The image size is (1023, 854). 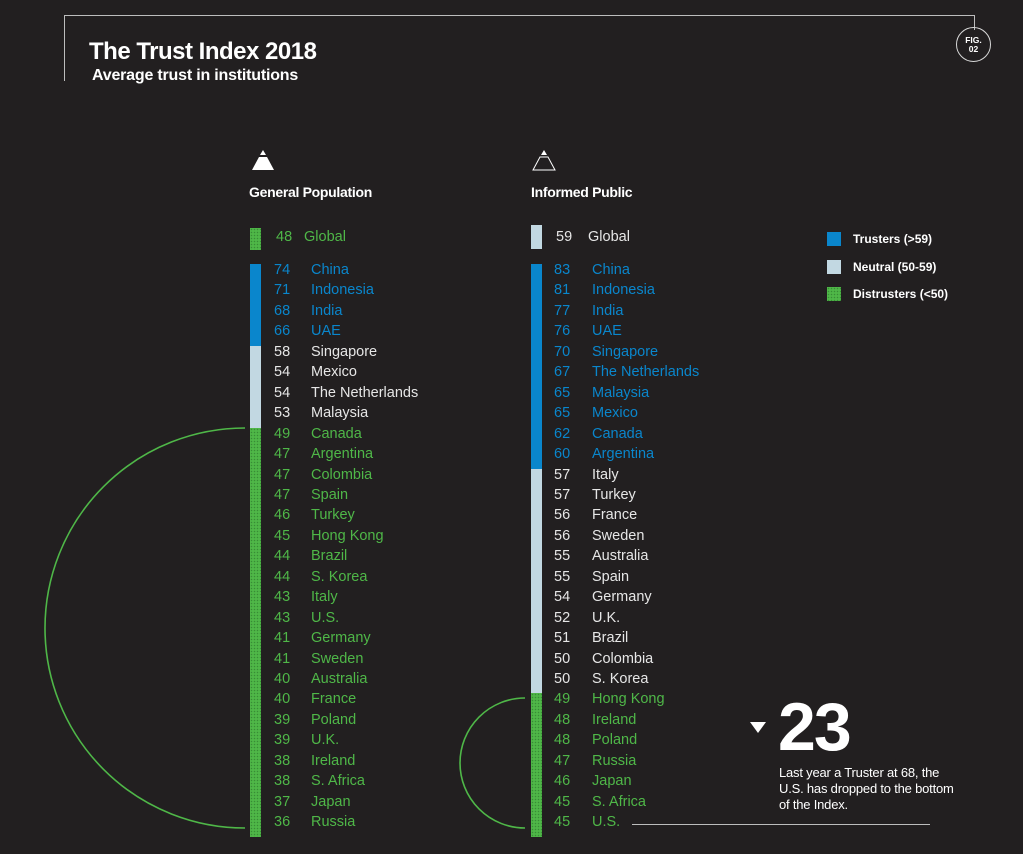 What do you see at coordinates (263, 162) in the screenshot?
I see `pyramid-solid-icon` at bounding box center [263, 162].